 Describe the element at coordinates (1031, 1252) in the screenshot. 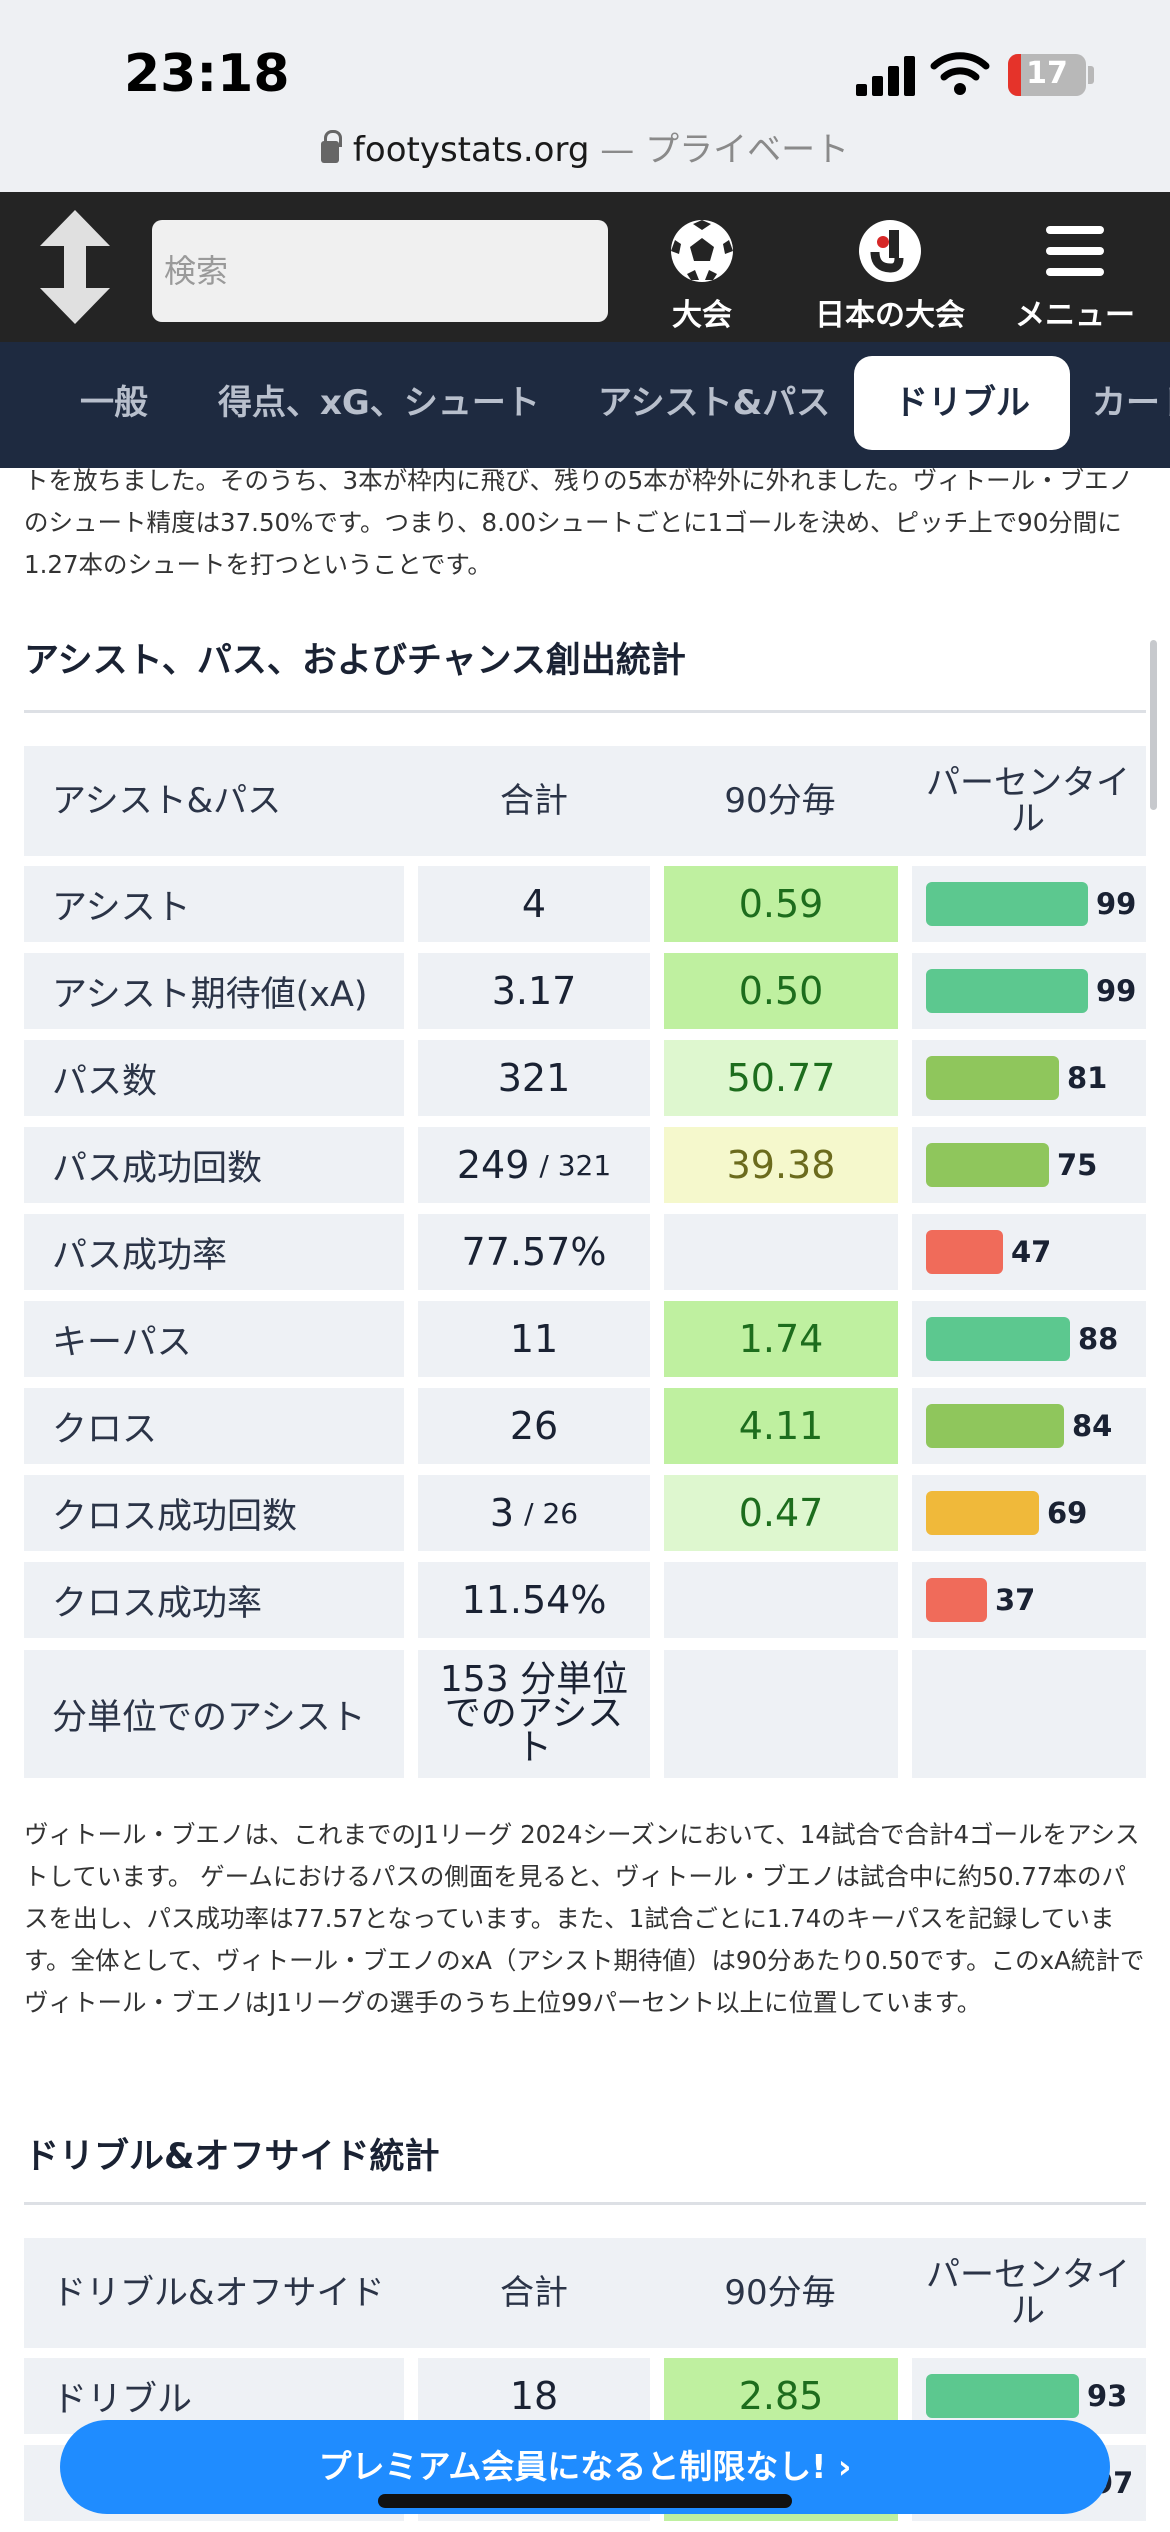

I see `percentile-value: 47` at that location.